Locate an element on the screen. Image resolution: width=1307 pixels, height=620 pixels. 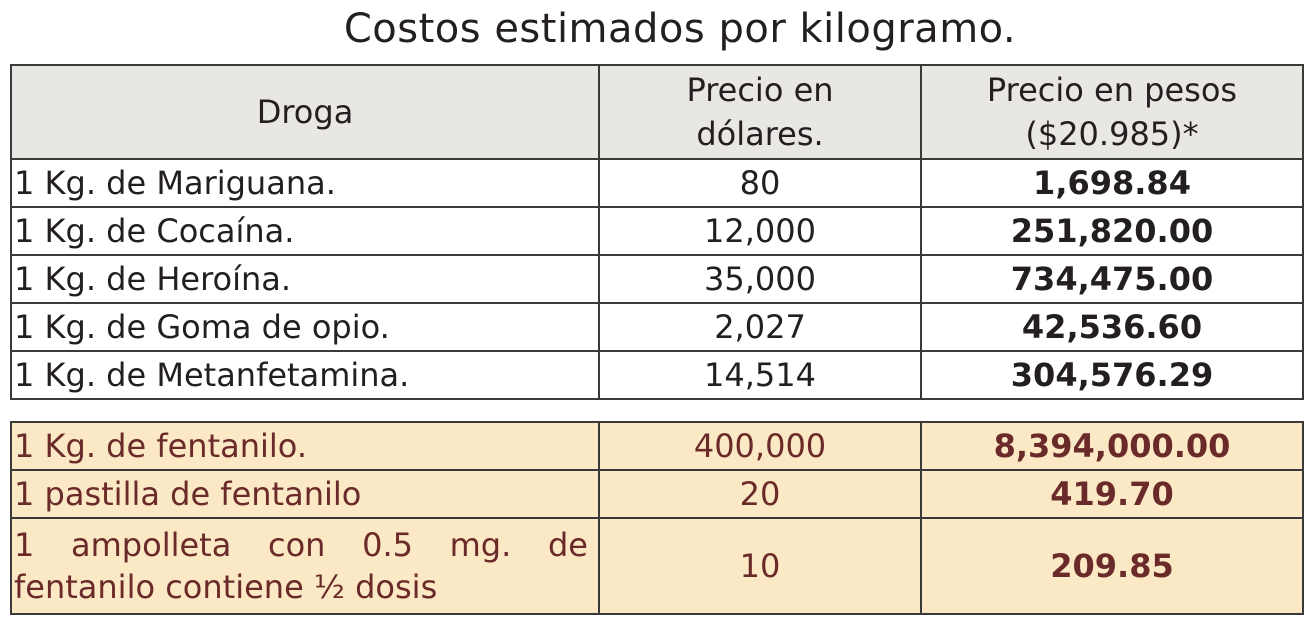
table-row: 1 Kg. de Mariguana. 80 1,698.84 is located at coordinates (657, 183).